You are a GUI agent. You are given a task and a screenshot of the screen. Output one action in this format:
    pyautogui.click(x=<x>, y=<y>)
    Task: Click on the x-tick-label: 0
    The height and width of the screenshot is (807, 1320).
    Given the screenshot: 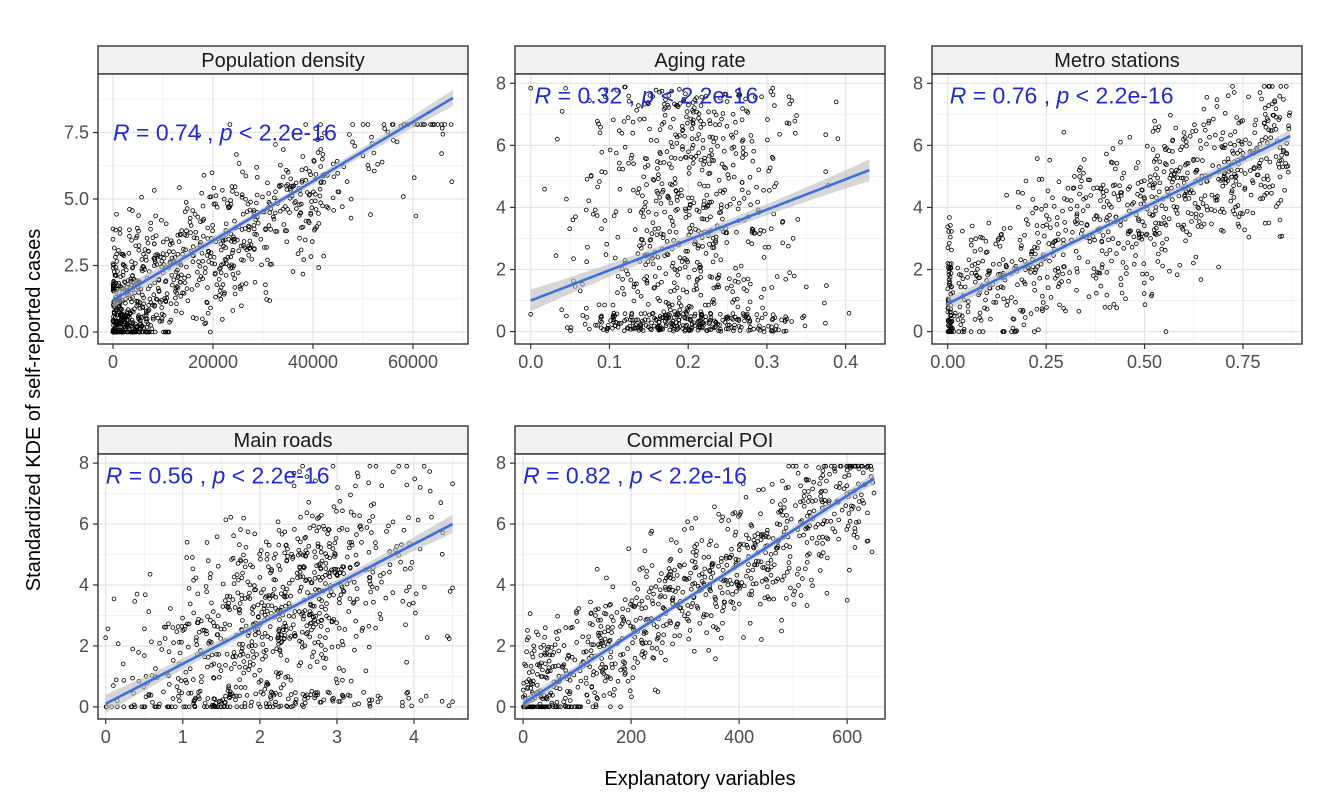 What is the action you would take?
    pyautogui.click(x=523, y=737)
    